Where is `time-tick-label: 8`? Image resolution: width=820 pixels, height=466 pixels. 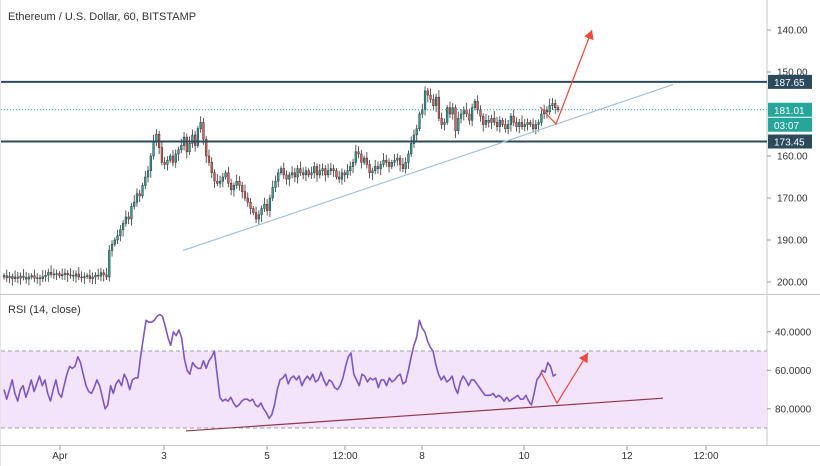 time-tick-label: 8 is located at coordinates (422, 456).